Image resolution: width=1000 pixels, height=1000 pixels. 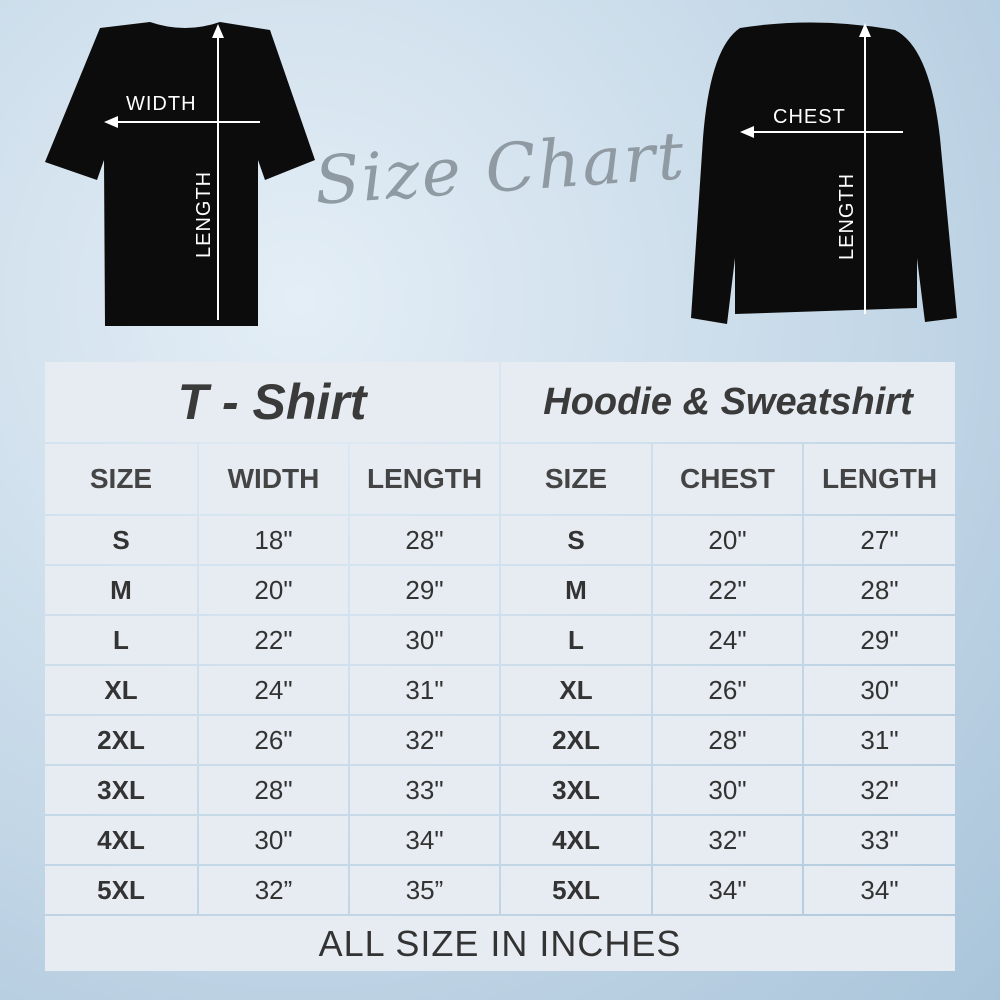 I want to click on width-label: WIDTH, so click(x=161, y=104).